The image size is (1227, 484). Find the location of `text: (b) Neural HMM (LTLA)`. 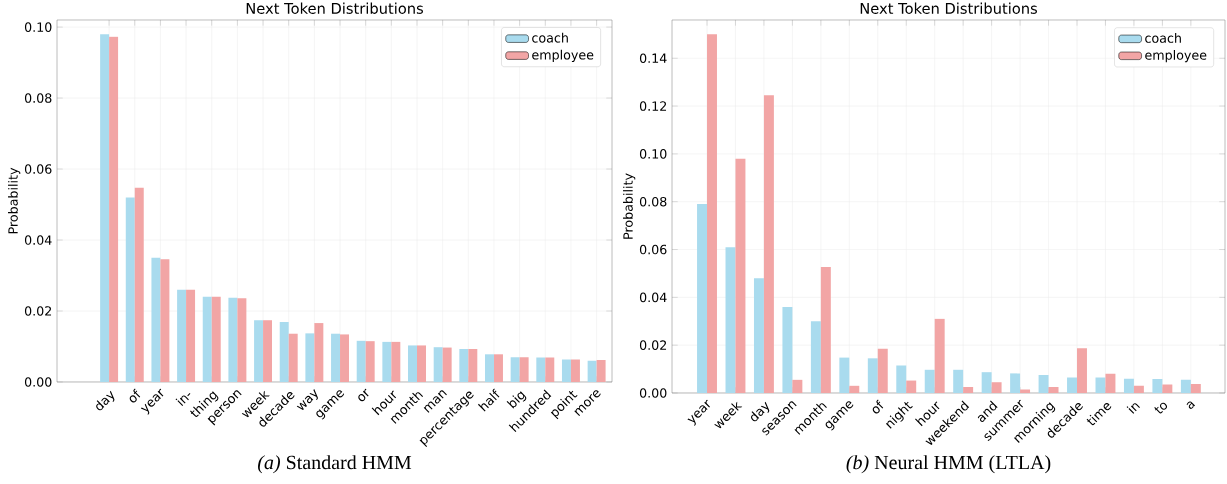

text: (b) Neural HMM (LTLA) is located at coordinates (948, 464).